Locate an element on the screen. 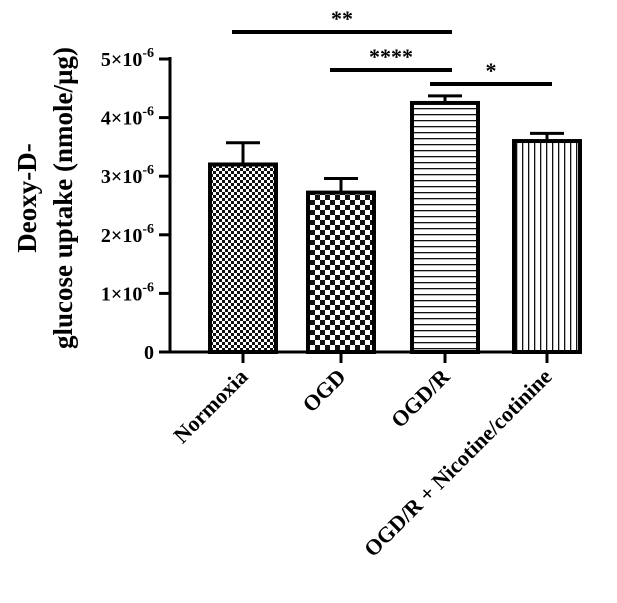 The height and width of the screenshot is (603, 617). y-tick-label: 2×10⁻⁶ is located at coordinates (127, 234).